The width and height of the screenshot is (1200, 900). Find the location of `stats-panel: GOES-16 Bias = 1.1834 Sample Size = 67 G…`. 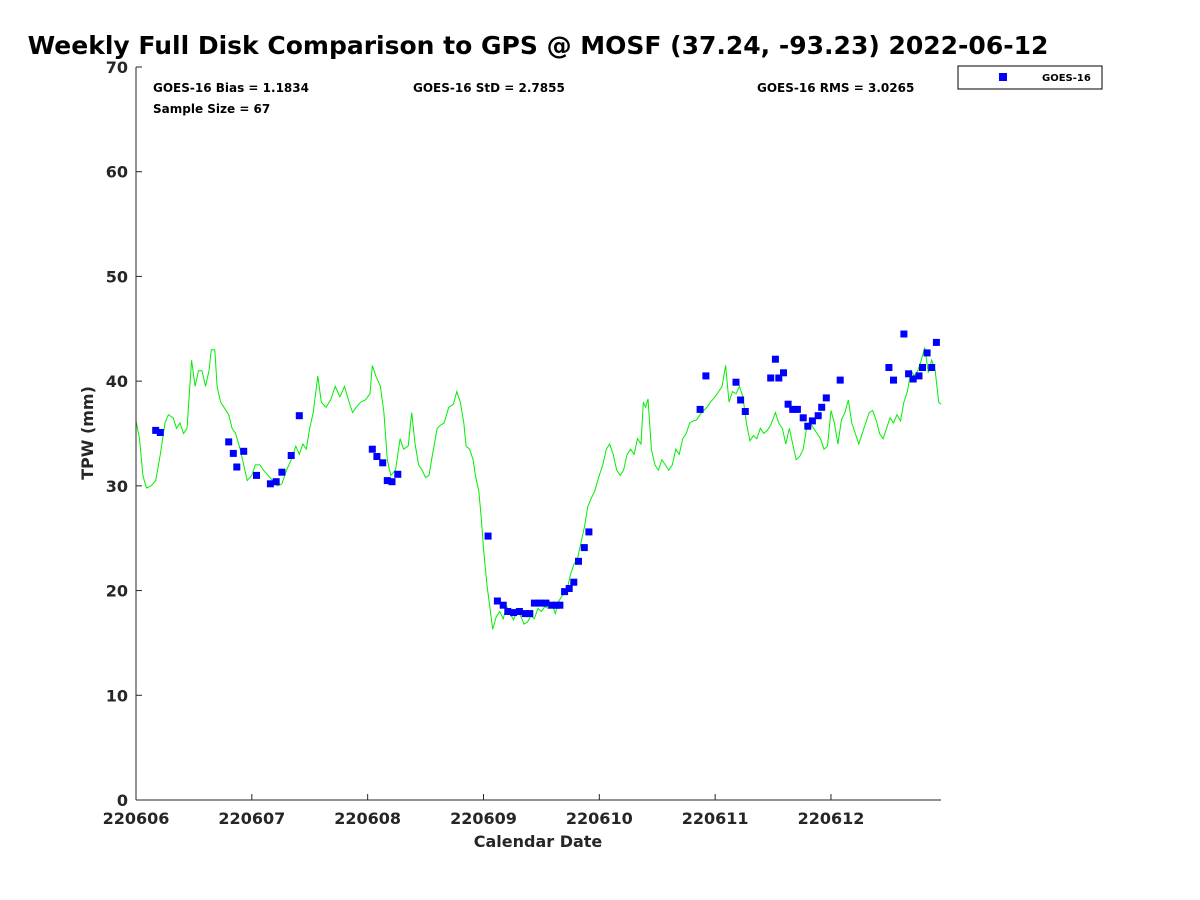

stats-panel: GOES-16 Bias = 1.1834 Sample Size = 67 G… is located at coordinates (533, 98).